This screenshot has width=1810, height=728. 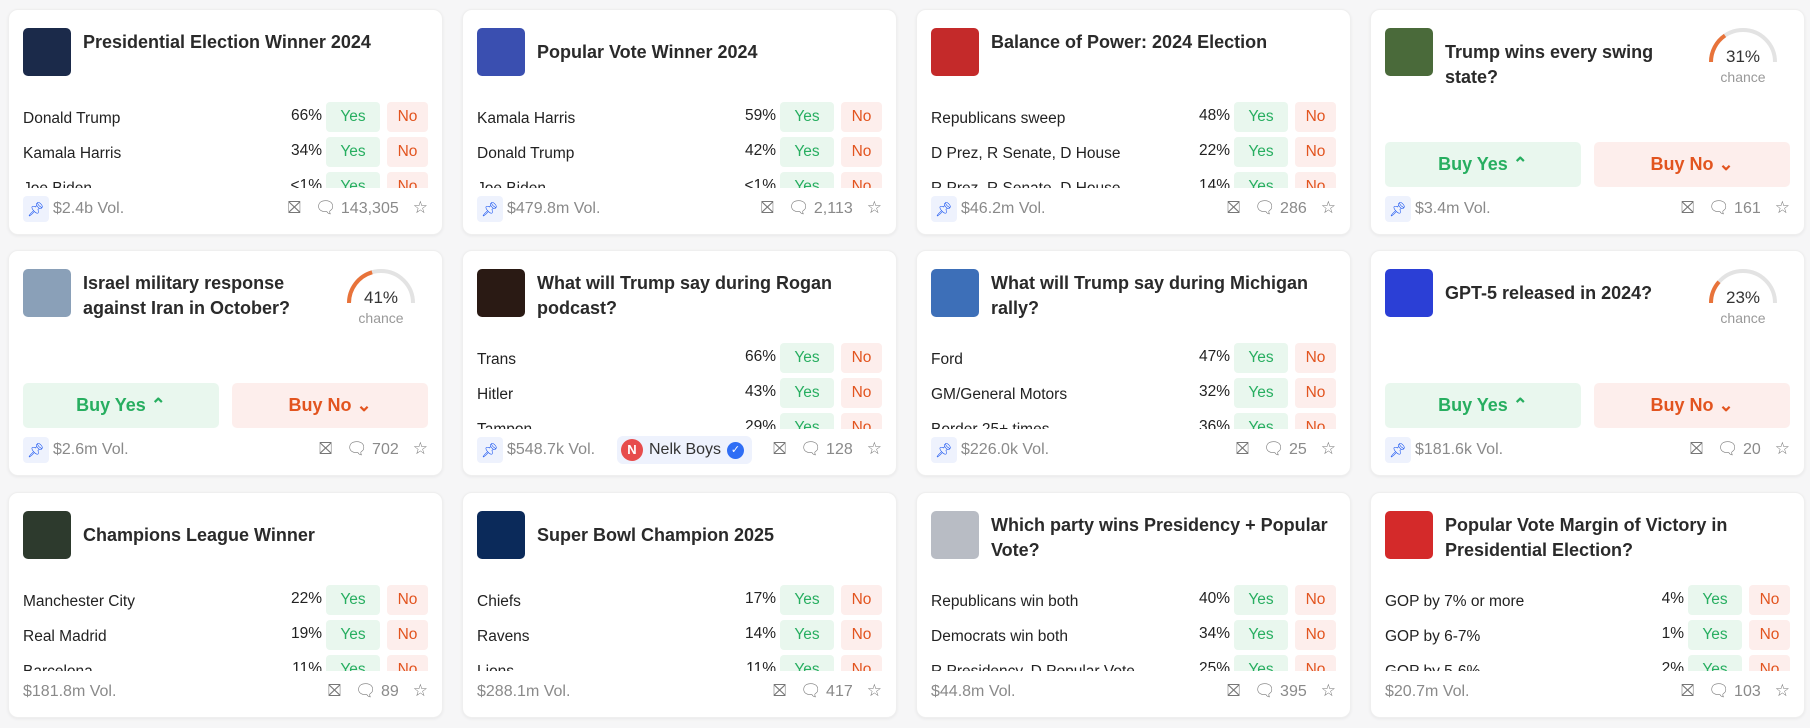 What do you see at coordinates (826, 691) in the screenshot?
I see `comments: 🗨︎ 417` at bounding box center [826, 691].